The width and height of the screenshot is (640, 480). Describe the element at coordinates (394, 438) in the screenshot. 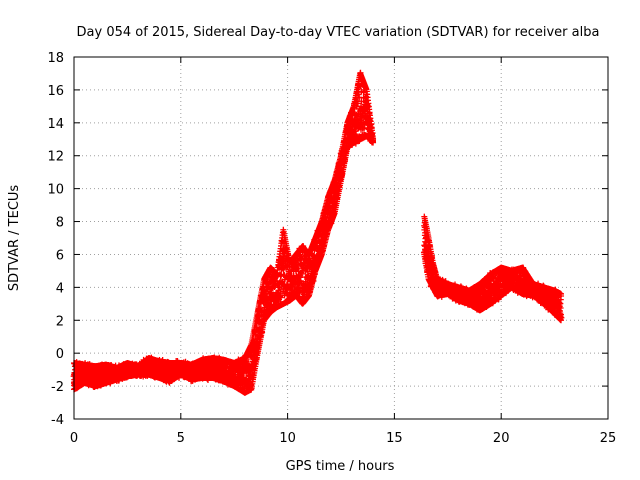

I see `x-tick-label: 15` at that location.